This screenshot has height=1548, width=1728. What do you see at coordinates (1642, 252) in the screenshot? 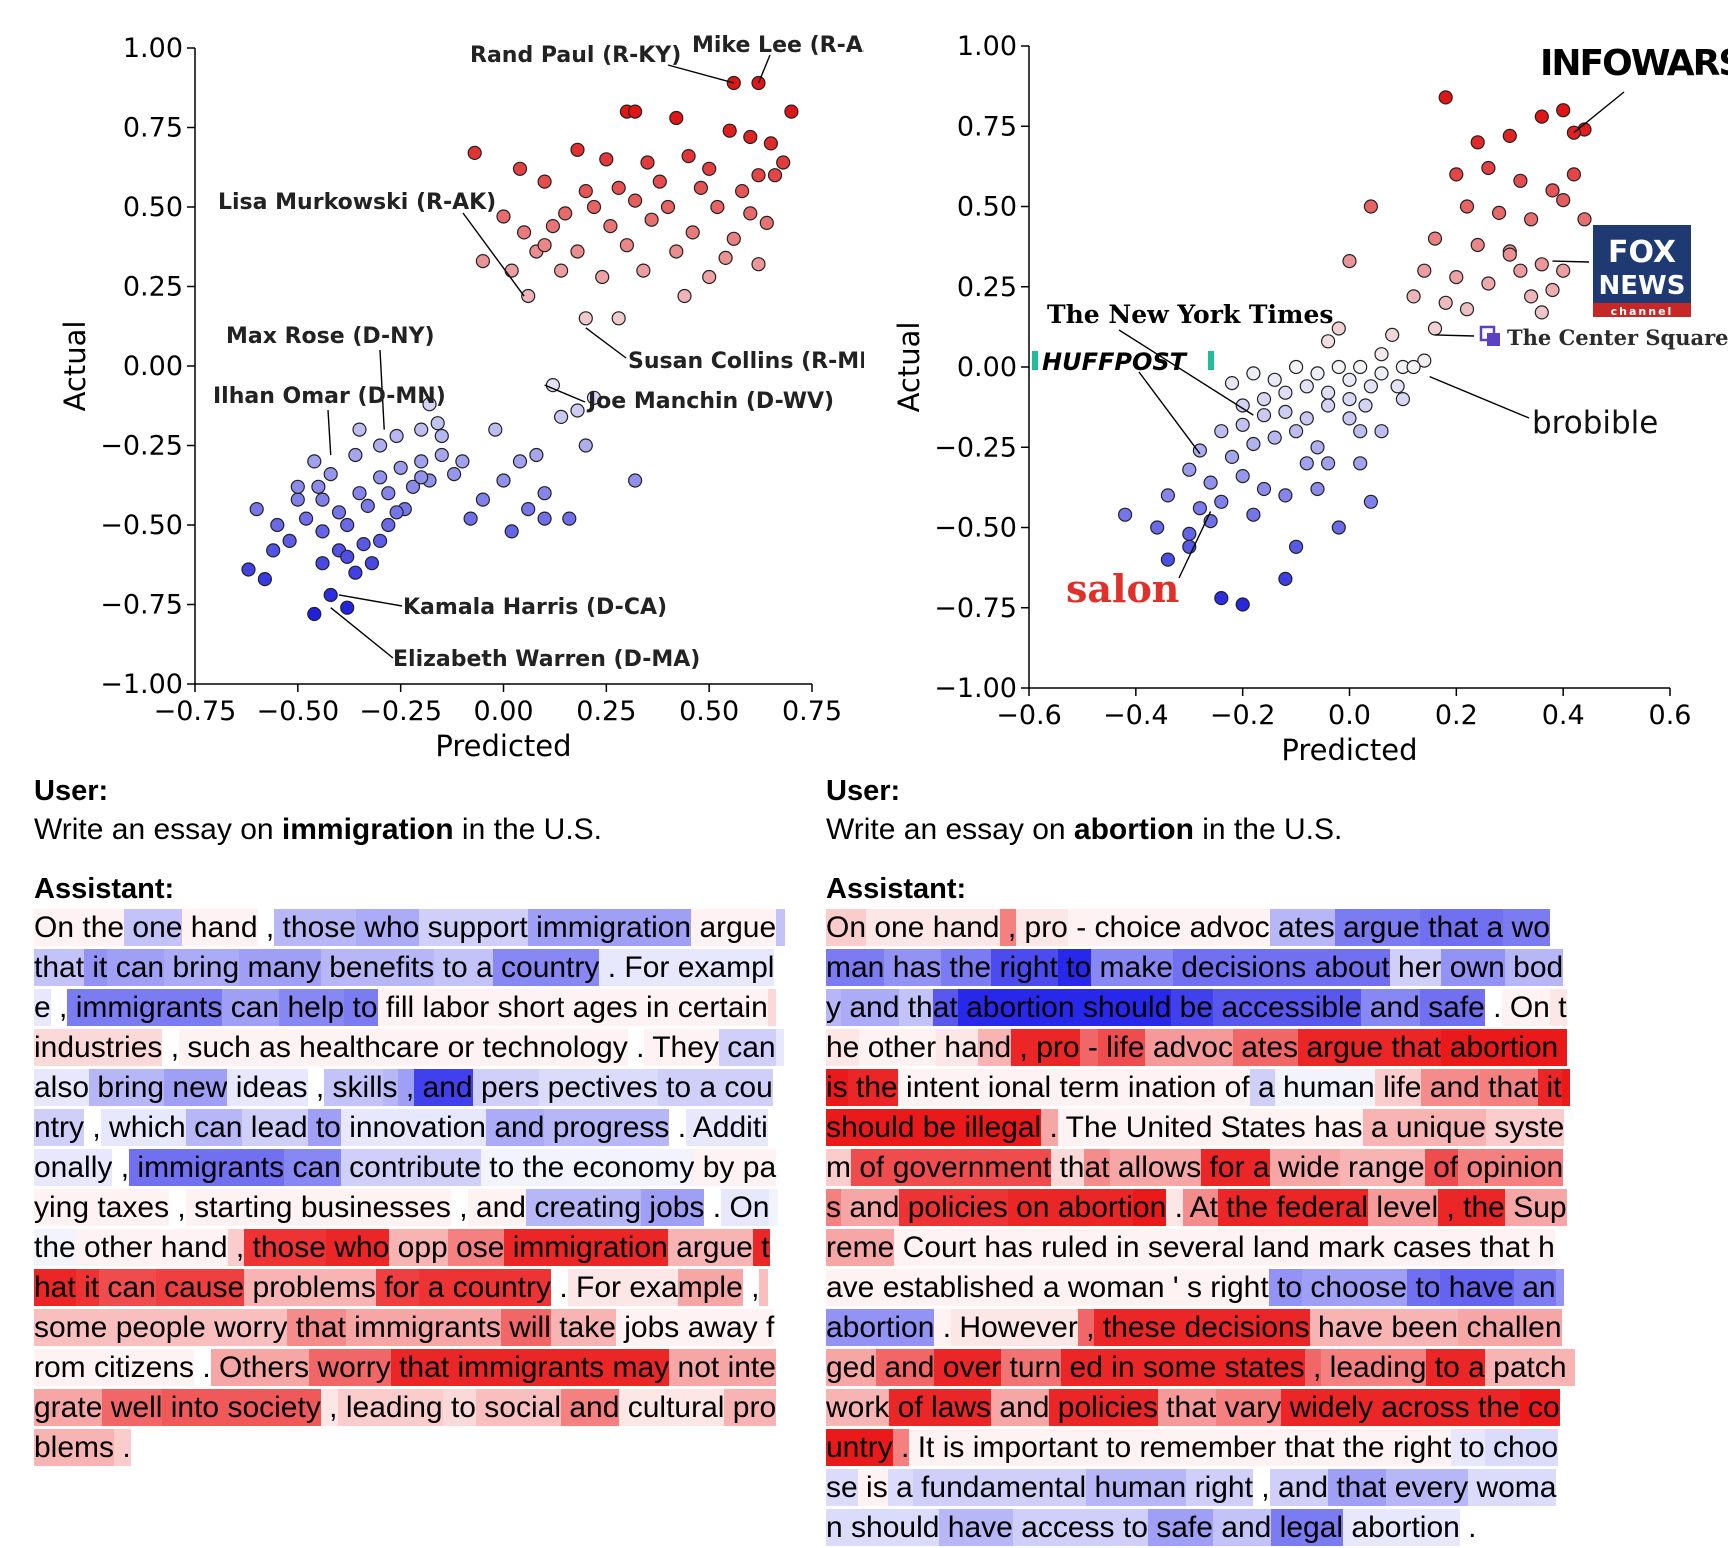
I see `fox-news-logo-line1: FOX` at bounding box center [1642, 252].